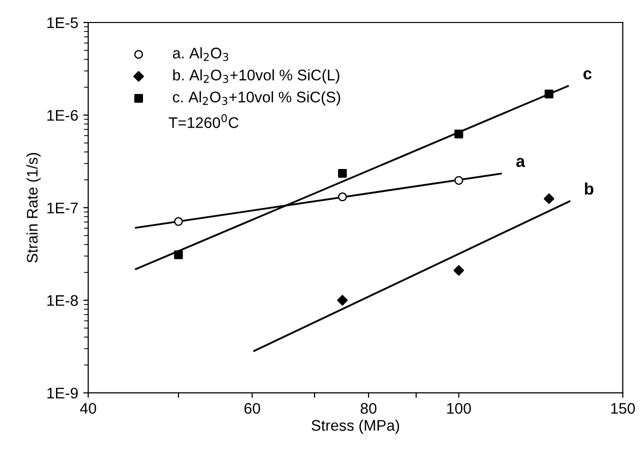 This screenshot has width=644, height=450. What do you see at coordinates (459, 408) in the screenshot?
I see `x-tick-label: 100` at bounding box center [459, 408].